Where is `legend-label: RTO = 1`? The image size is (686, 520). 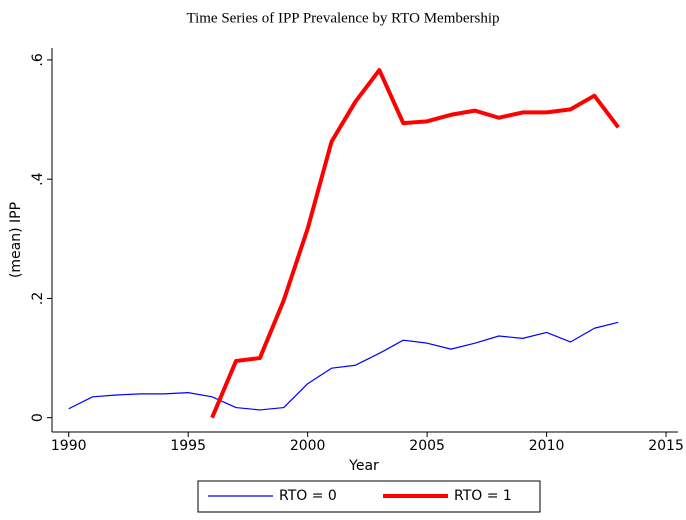 legend-label: RTO = 1 is located at coordinates (483, 496).